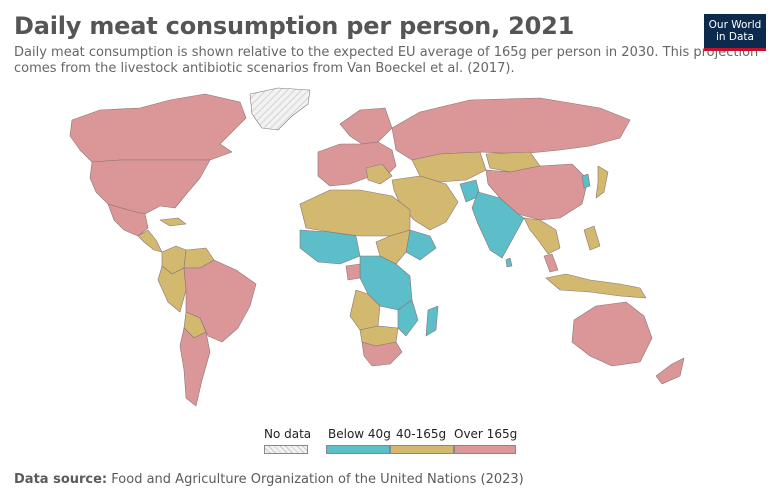  I want to click on mexico, so click(128, 220).